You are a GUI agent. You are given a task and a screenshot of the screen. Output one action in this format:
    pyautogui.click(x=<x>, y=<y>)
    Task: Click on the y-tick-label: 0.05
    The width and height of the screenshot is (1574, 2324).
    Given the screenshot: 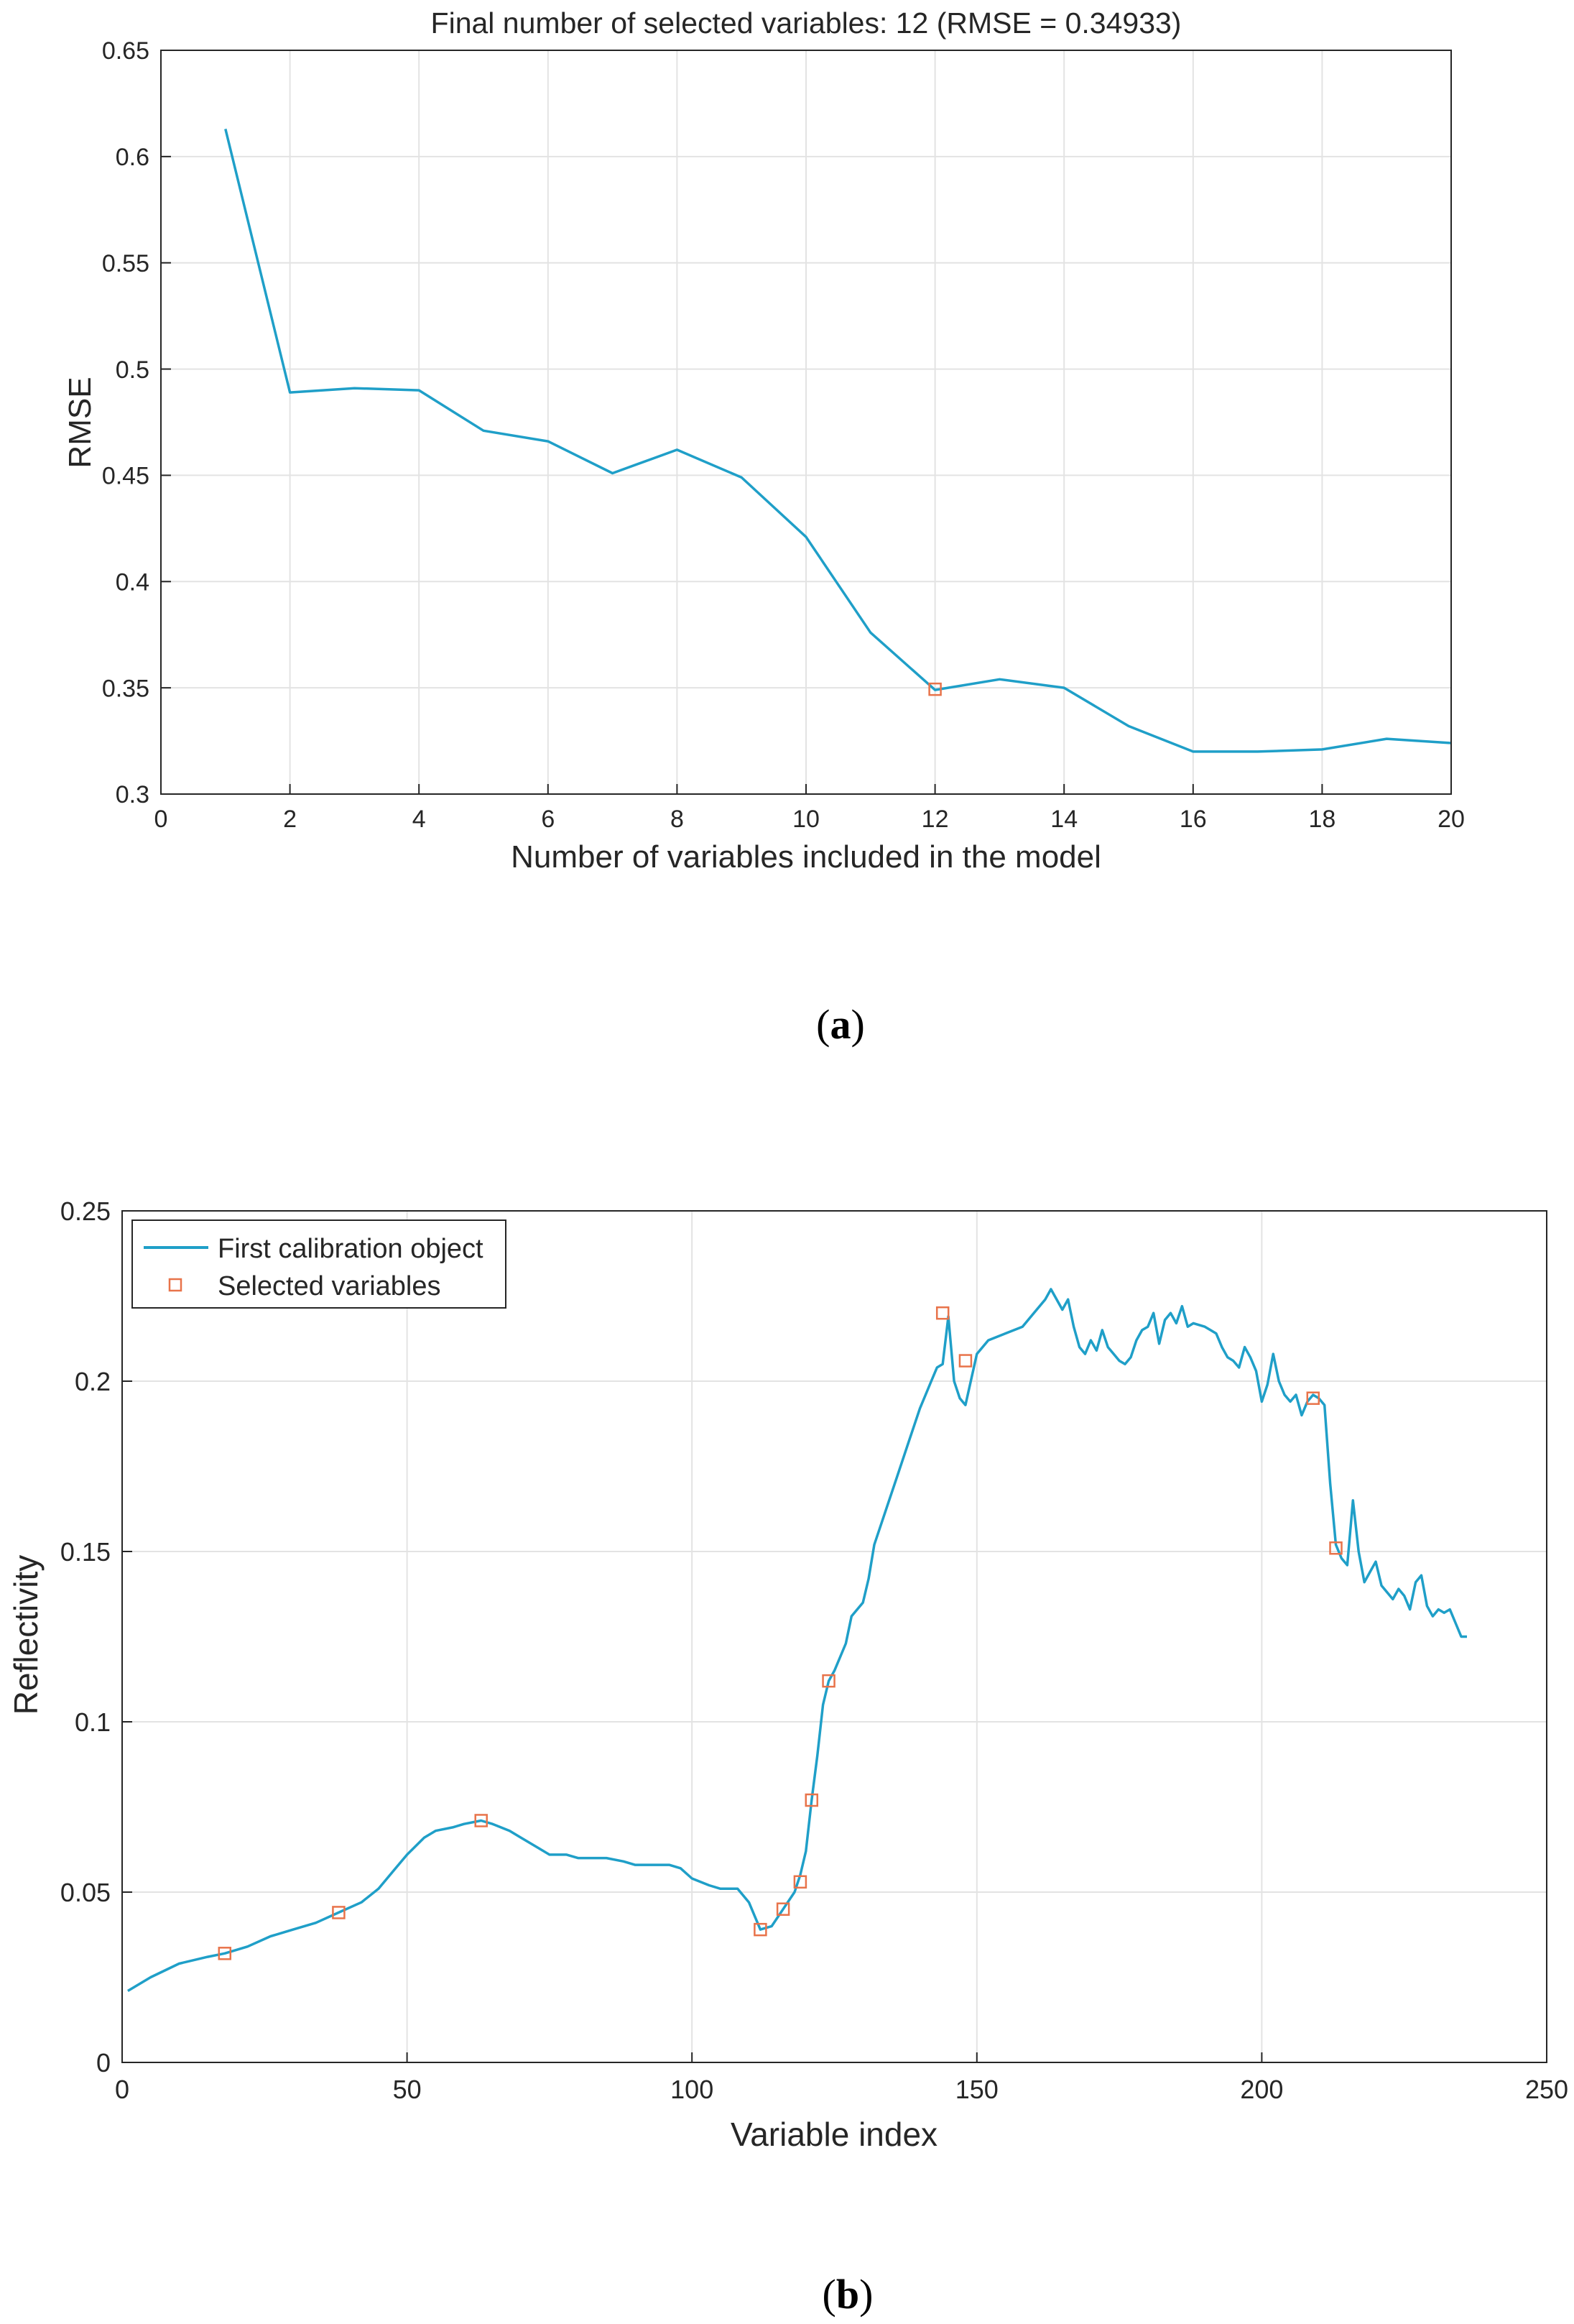 What is the action you would take?
    pyautogui.click(x=85, y=1892)
    